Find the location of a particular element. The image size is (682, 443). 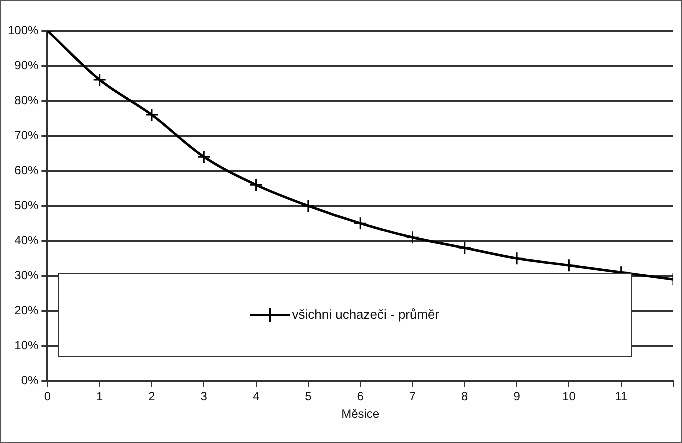

x-tick-label: 1 is located at coordinates (100, 397).